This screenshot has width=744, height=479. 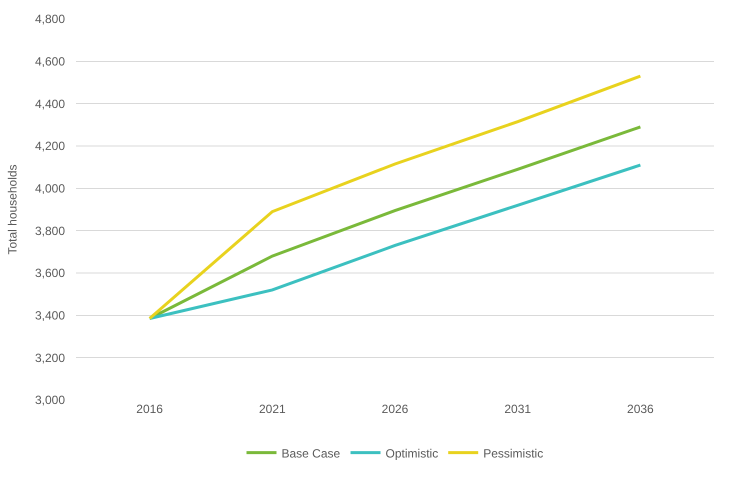 What do you see at coordinates (50, 19) in the screenshot?
I see `y-tick-label: 4,800` at bounding box center [50, 19].